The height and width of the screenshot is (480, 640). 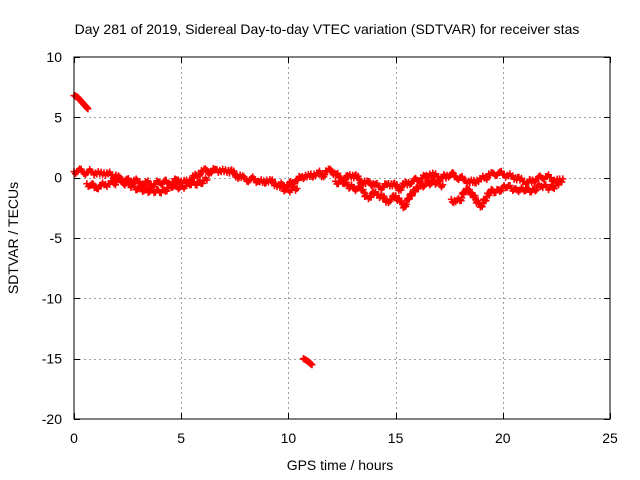 What do you see at coordinates (52, 359) in the screenshot?
I see `y-tick-label: -15` at bounding box center [52, 359].